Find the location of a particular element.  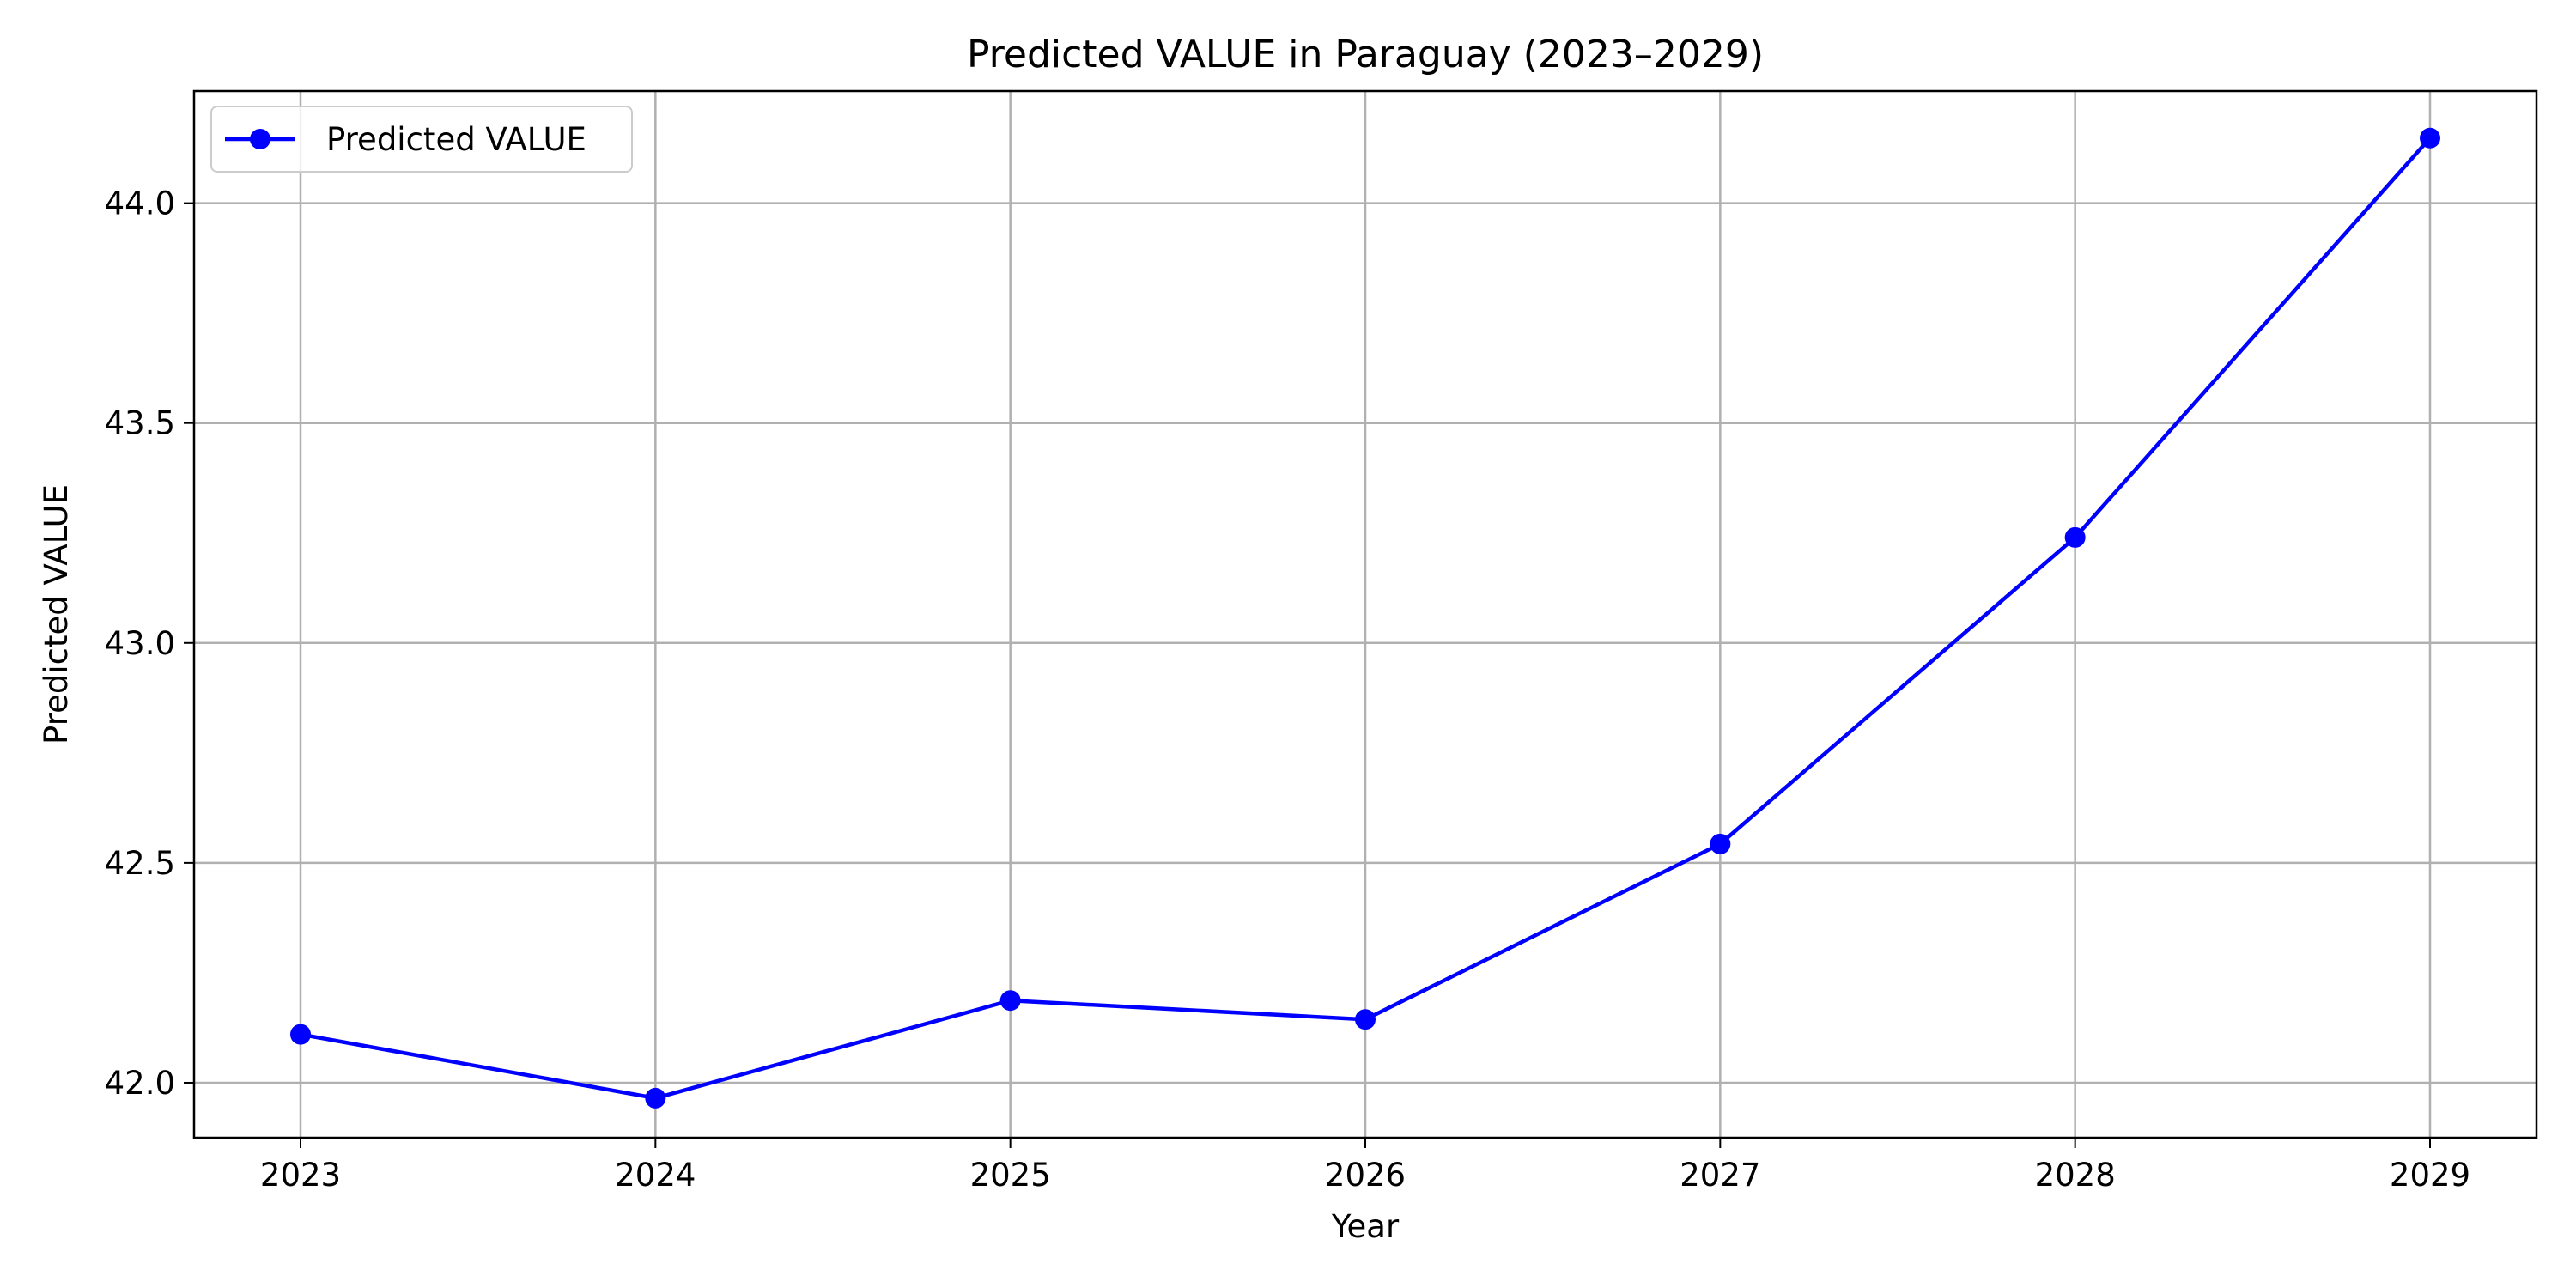

x-tick-label: 2029 is located at coordinates (2430, 1175).